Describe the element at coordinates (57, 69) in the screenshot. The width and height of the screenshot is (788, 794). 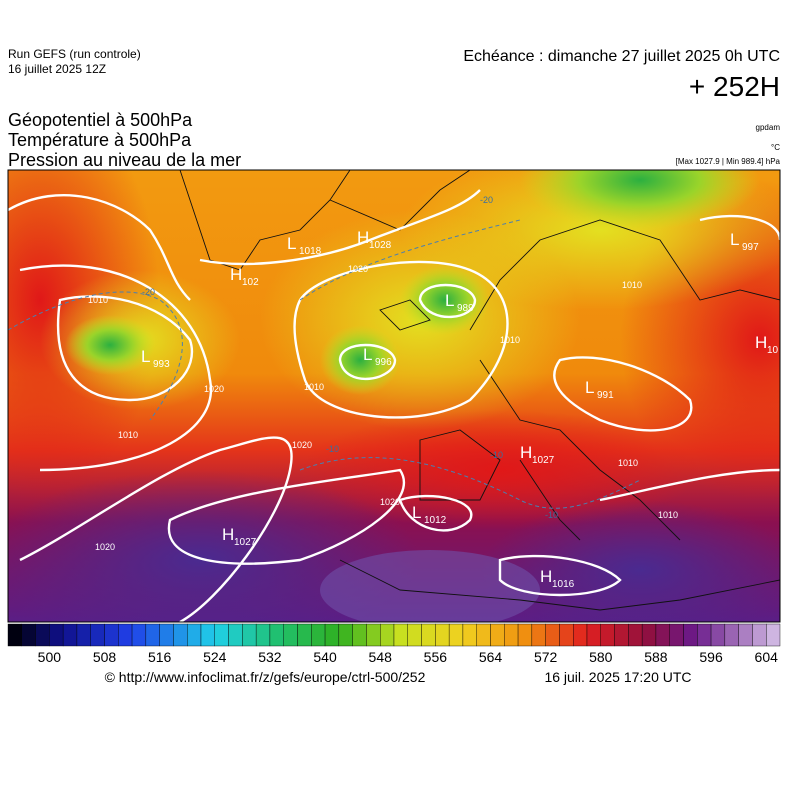
I see `run-date: 16 juillet 2025 12Z` at that location.